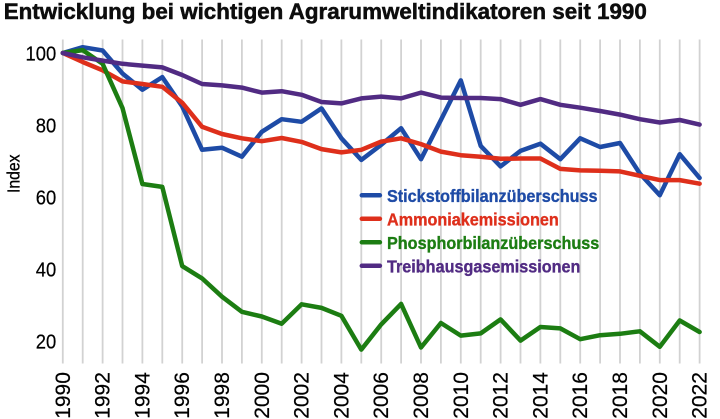  Describe the element at coordinates (182, 395) in the screenshot. I see `svg-text: 1996` at that location.